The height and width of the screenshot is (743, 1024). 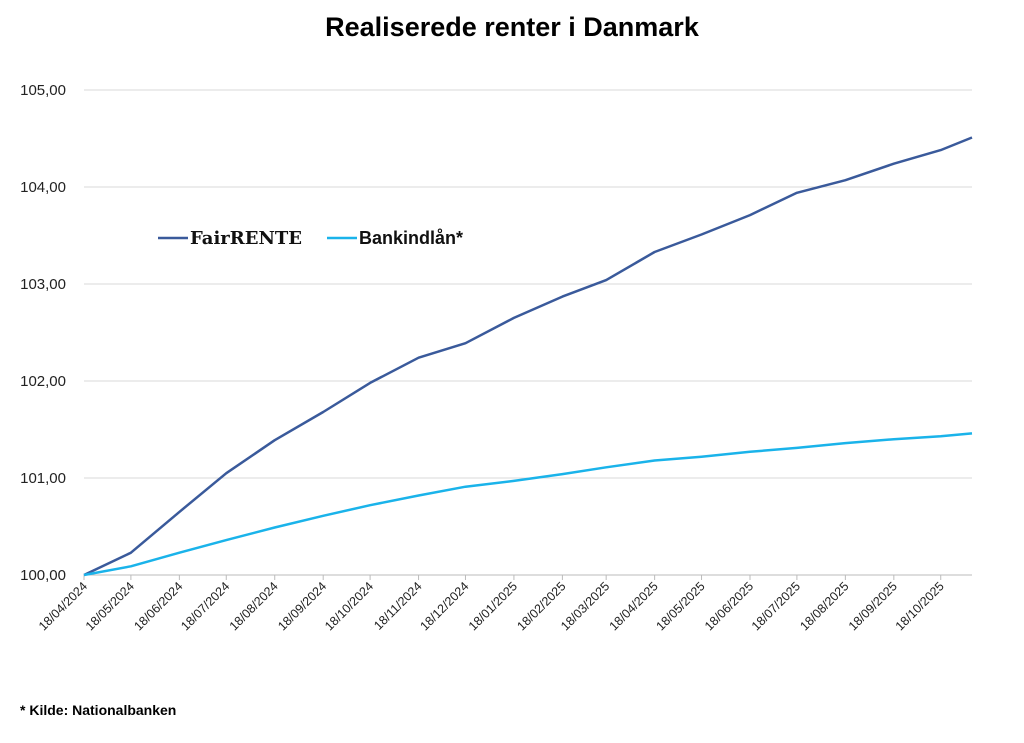 I want to click on y-tick-label: 100,00, so click(x=43, y=575).